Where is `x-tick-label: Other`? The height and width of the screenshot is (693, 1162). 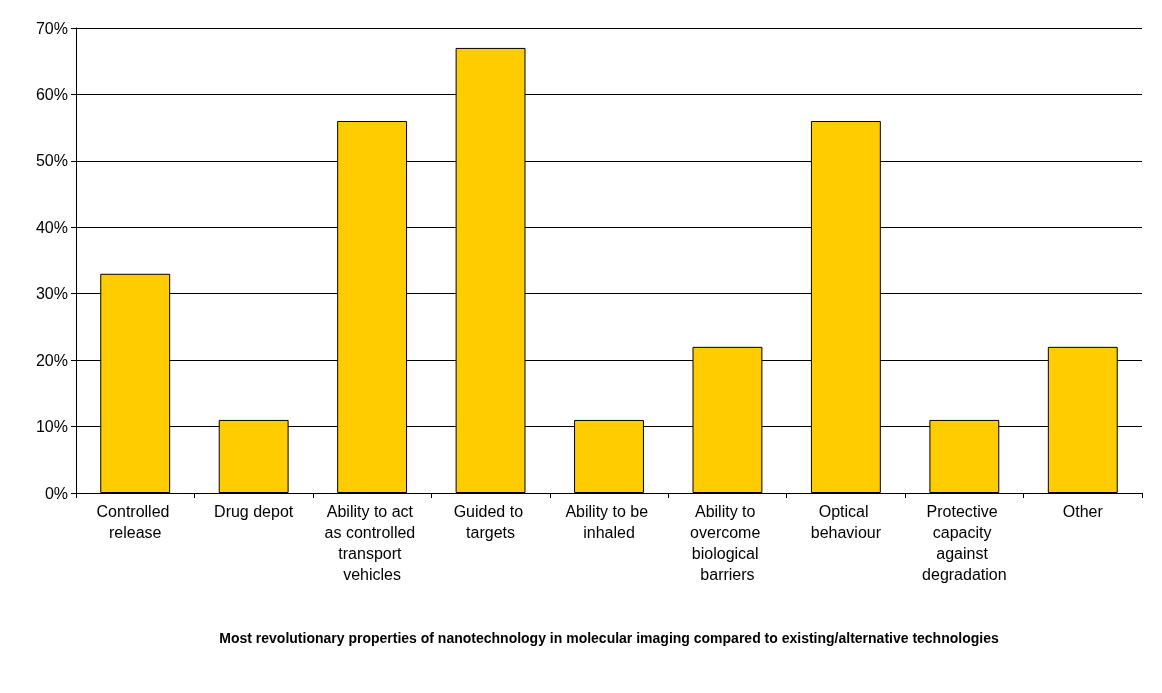
x-tick-label: Other is located at coordinates (1083, 511).